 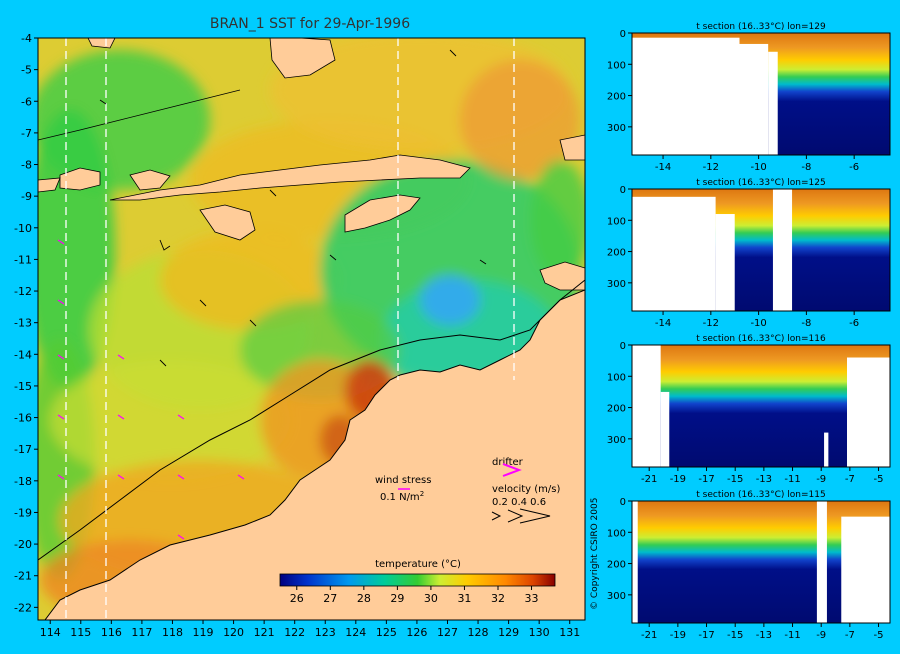 I want to click on velocity-arrows, so click(x=521, y=516).